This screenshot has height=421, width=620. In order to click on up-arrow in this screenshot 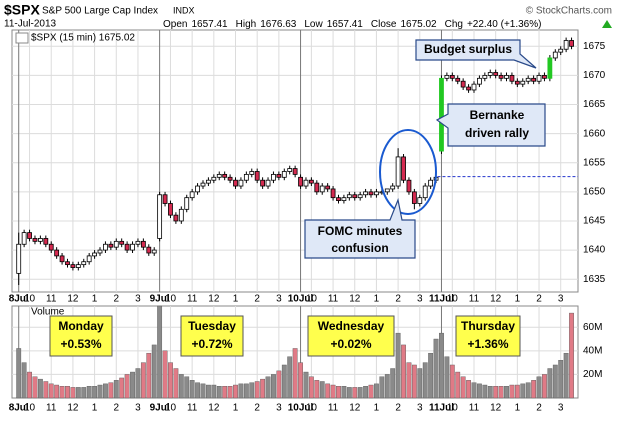, I will do `click(607, 24)`.